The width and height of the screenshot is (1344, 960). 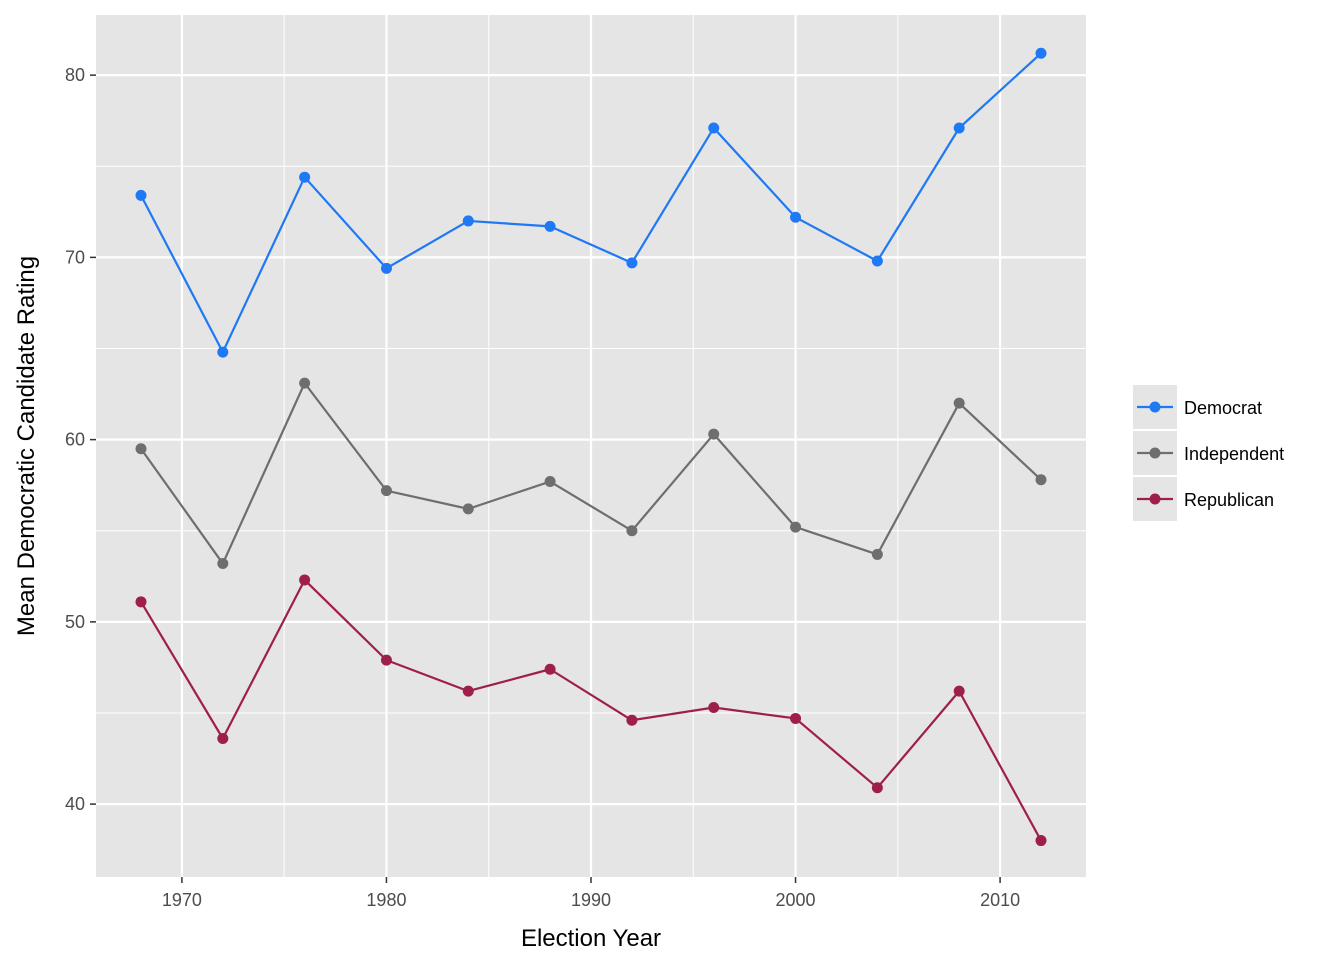 What do you see at coordinates (1000, 900) in the screenshot?
I see `x-tick-label: 2010` at bounding box center [1000, 900].